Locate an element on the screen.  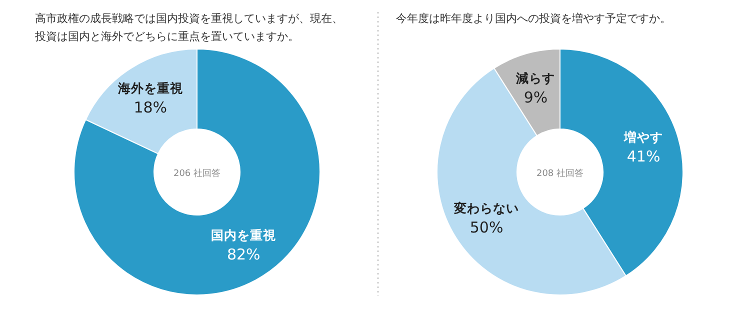
text: 206 社回答 is located at coordinates (197, 173).